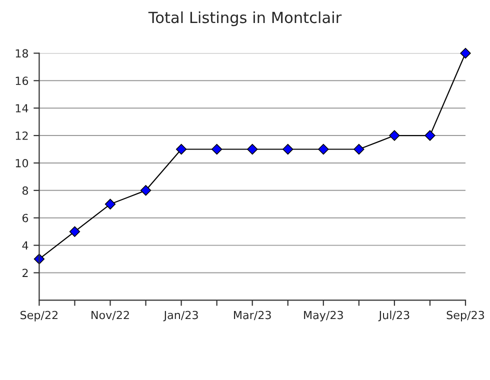 This screenshot has height=380, width=490. Describe the element at coordinates (252, 315) in the screenshot. I see `x-tick-label: Mar/23` at that location.